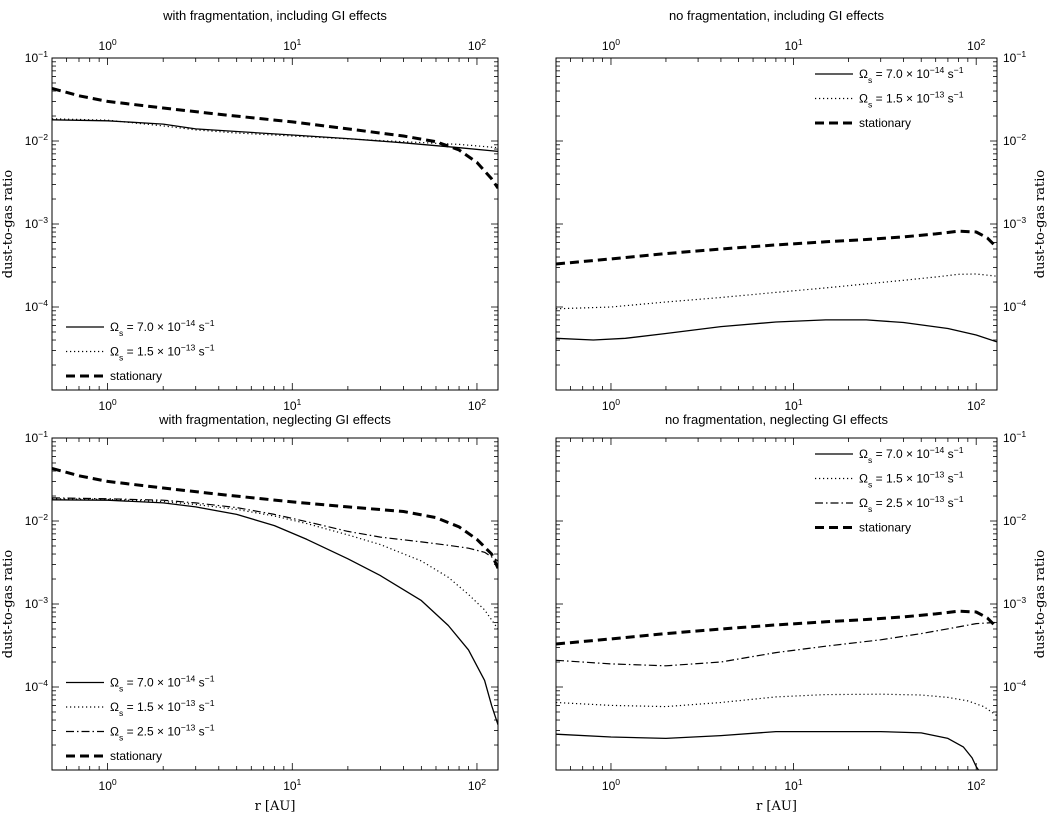 The width and height of the screenshot is (1057, 817). I want to click on panel-title: no fragmentation, including GI effects, so click(777, 15).